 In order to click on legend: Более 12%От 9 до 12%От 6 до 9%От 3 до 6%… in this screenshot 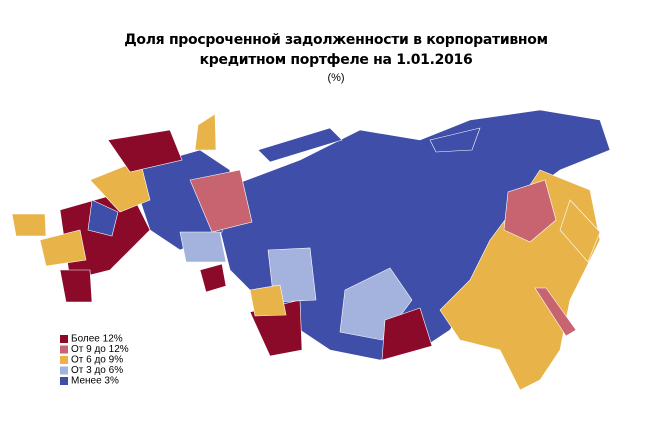, I will do `click(94, 360)`.